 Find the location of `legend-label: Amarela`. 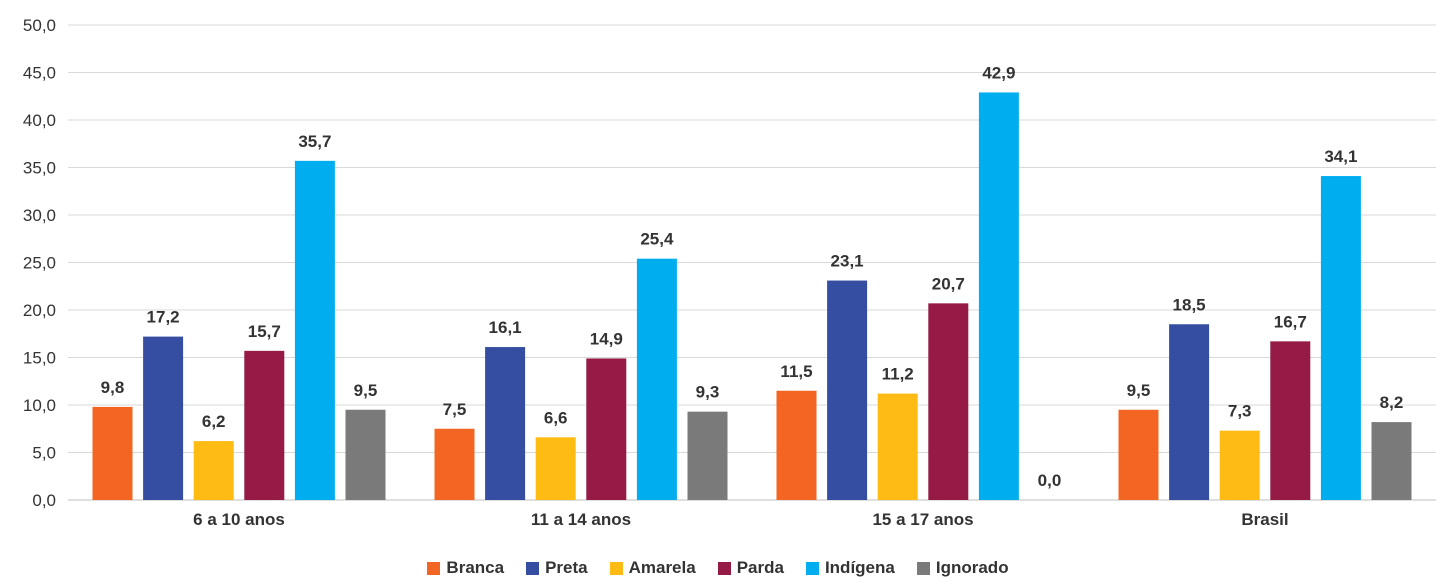

legend-label: Amarela is located at coordinates (662, 567).